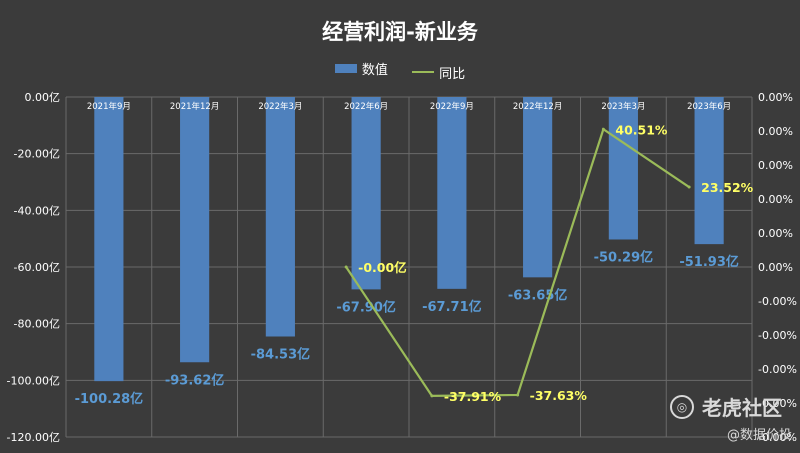 This screenshot has height=453, width=800. I want to click on x-tick-label: 2023年6月, so click(709, 106).